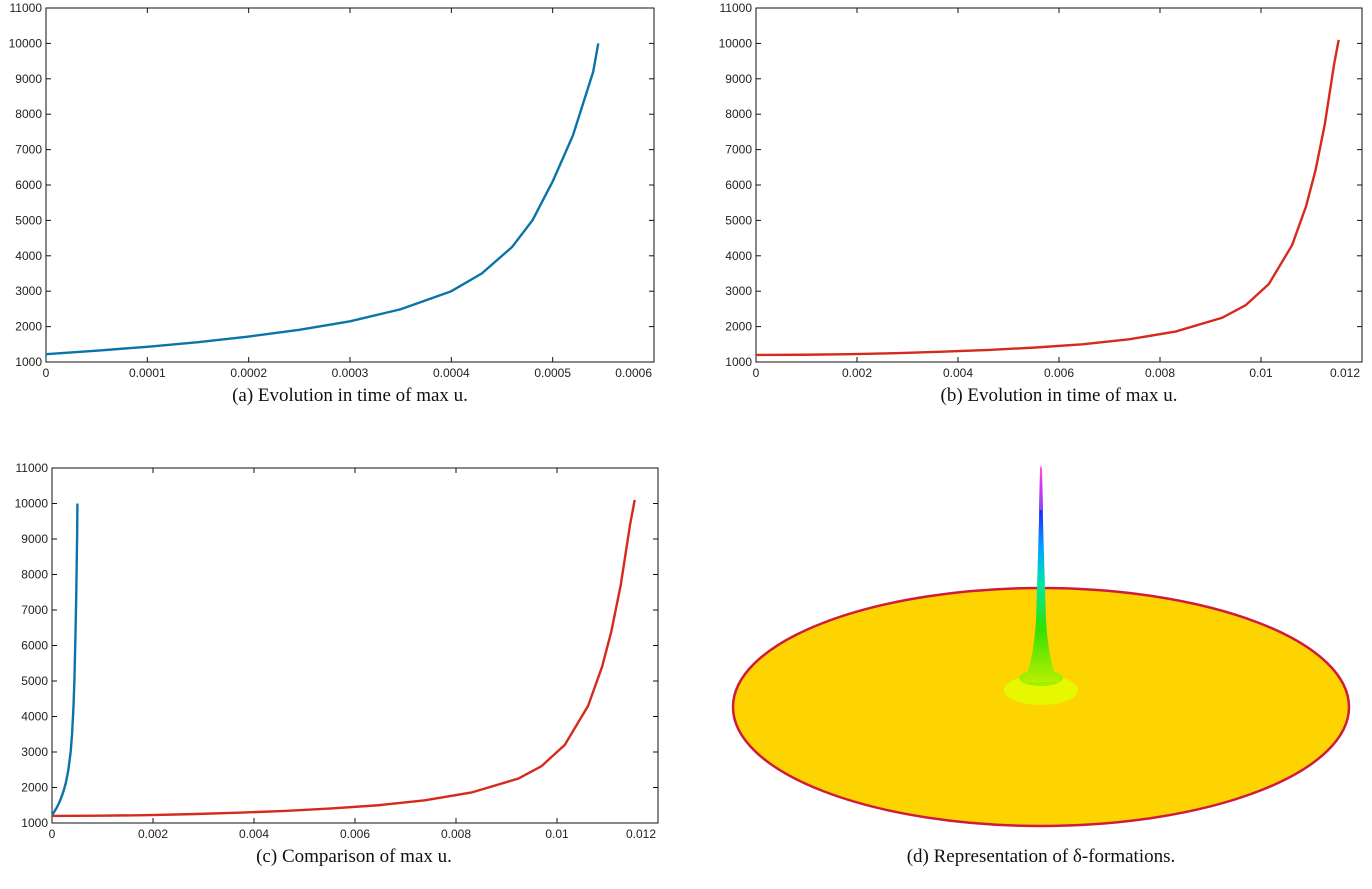  I want to click on panel-c-caption: (c) Comparison of max u., so click(354, 856).